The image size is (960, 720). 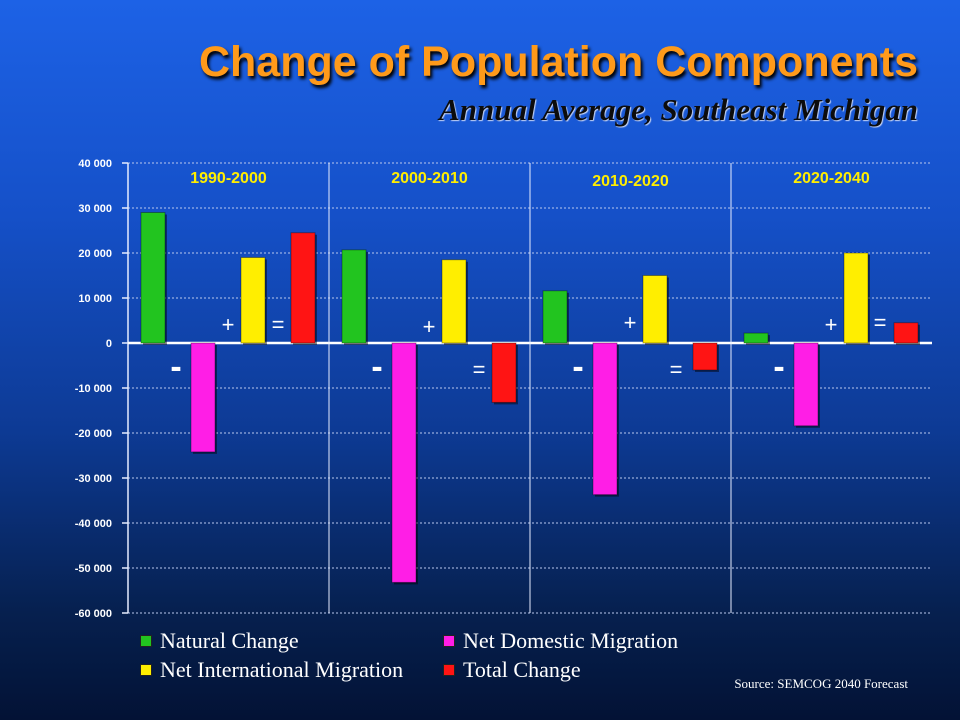 I want to click on legend-item-natural-change: Natural Change, so click(x=219, y=641).